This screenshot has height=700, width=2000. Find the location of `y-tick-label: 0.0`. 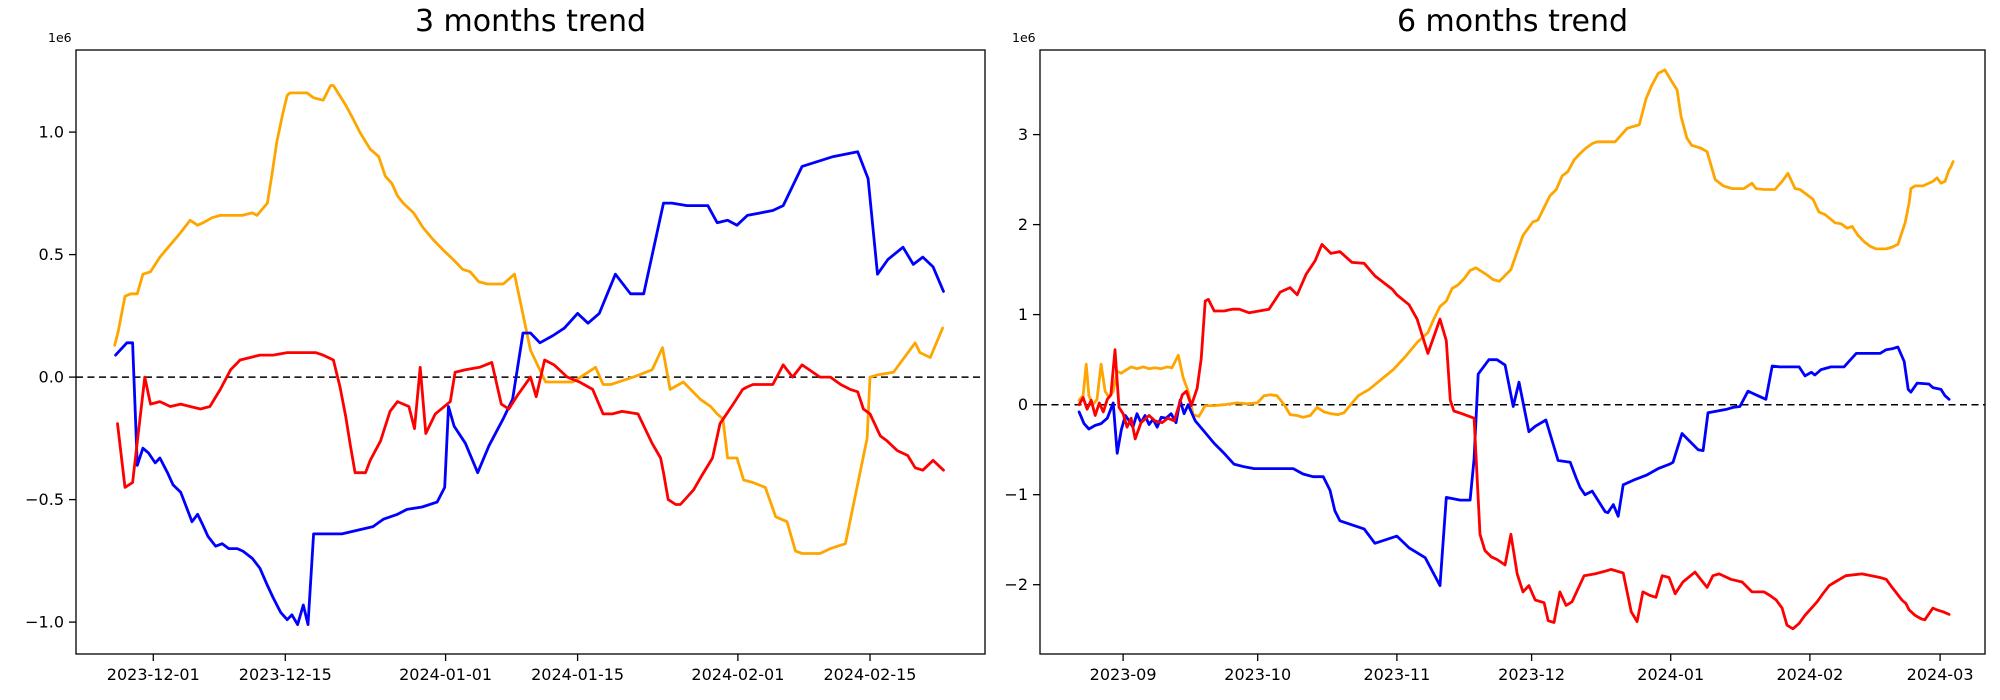

y-tick-label: 0.0 is located at coordinates (51, 377).